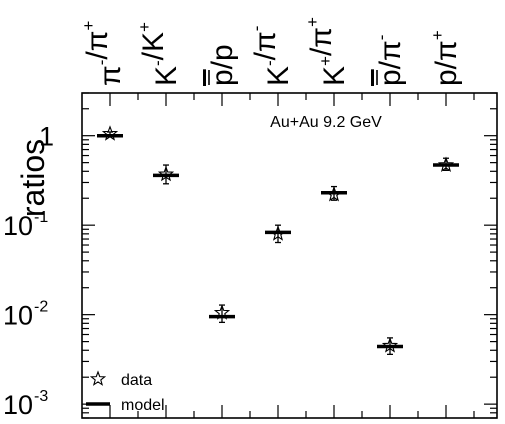 The width and height of the screenshot is (505, 424). Describe the element at coordinates (33, 178) in the screenshot. I see `y-axis-label: ratios` at that location.